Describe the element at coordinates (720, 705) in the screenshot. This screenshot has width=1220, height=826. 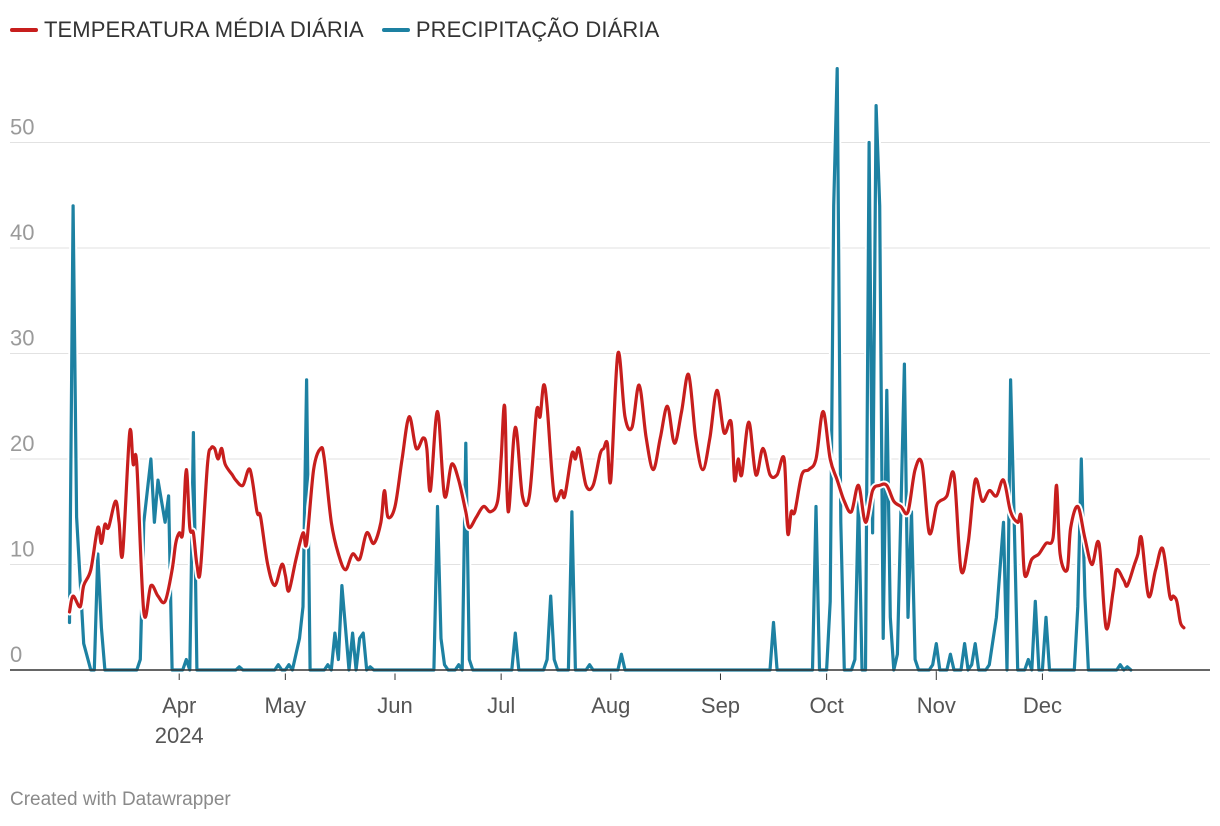
I see `x-tick-label-5: Sep` at that location.